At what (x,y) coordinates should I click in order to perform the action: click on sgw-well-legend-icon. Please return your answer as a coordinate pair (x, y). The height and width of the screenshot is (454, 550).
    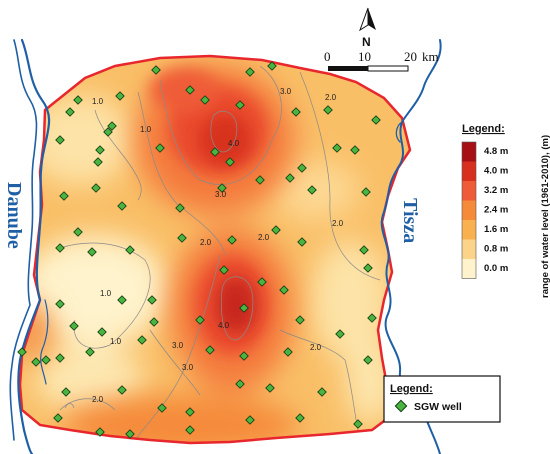
    Looking at the image, I should click on (401, 406).